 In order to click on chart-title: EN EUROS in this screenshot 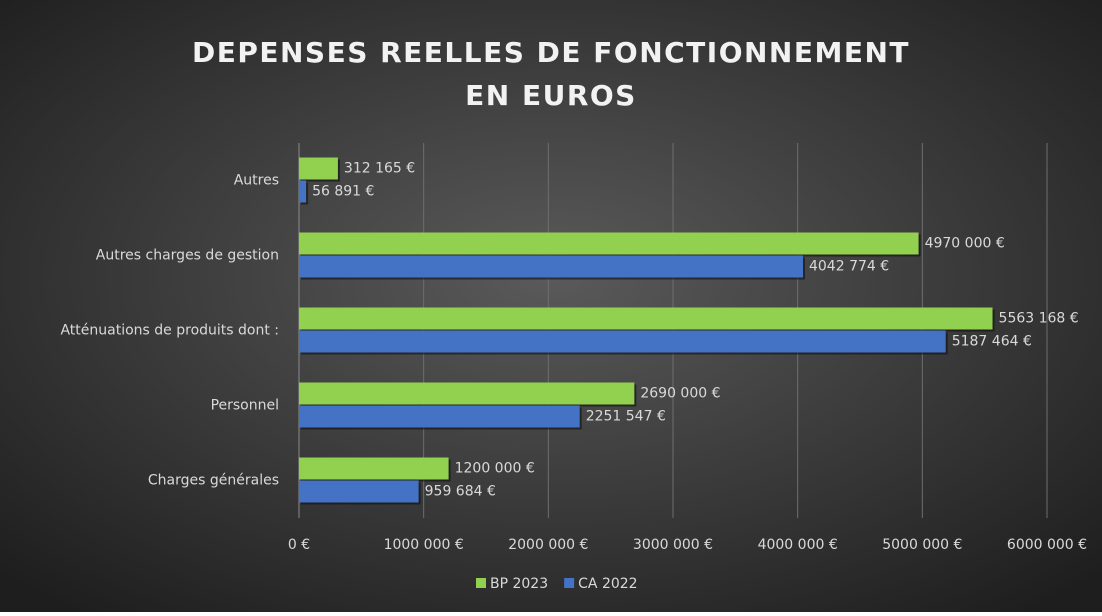, I will do `click(551, 95)`.